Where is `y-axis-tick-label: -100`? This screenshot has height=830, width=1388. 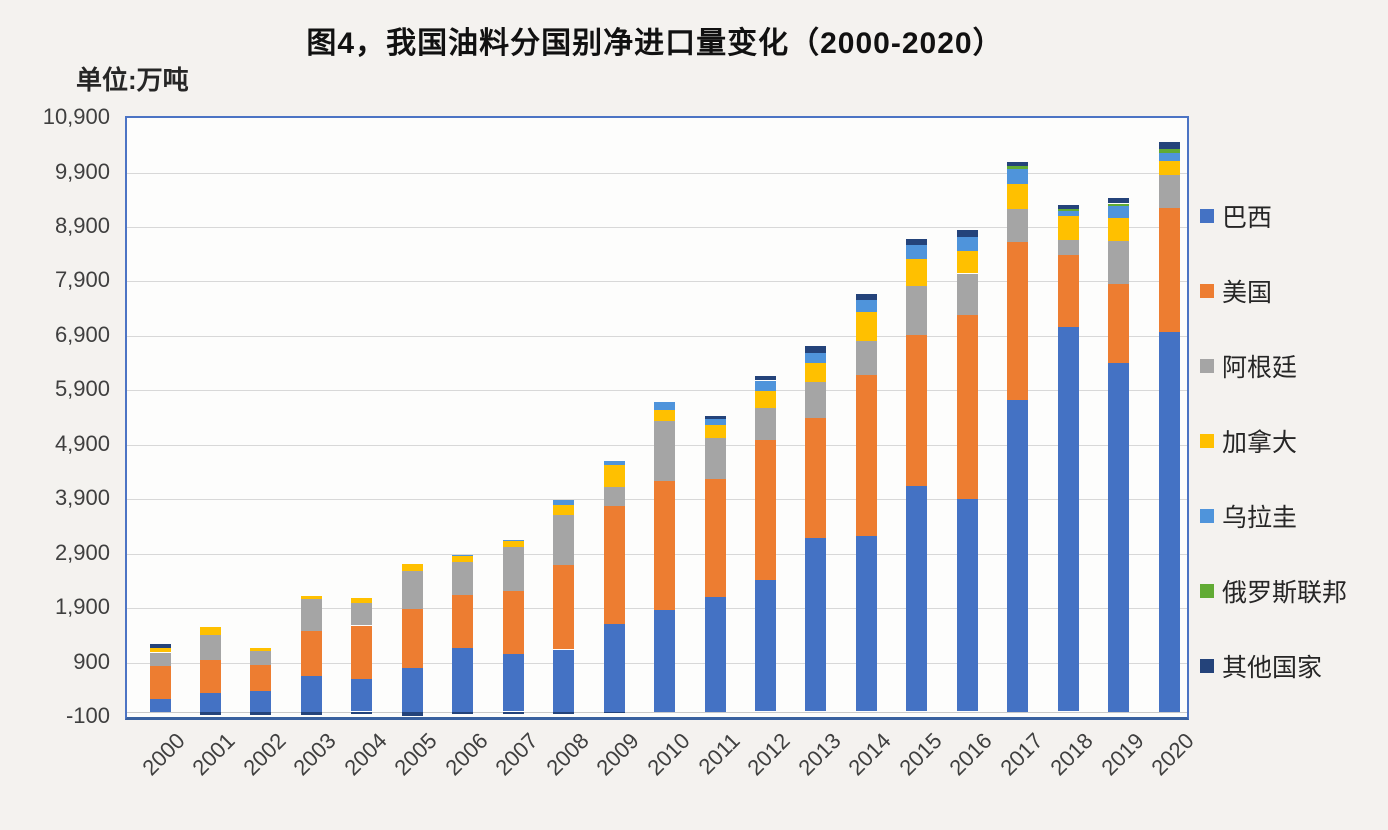 y-axis-tick-label: -100 is located at coordinates (87, 715).